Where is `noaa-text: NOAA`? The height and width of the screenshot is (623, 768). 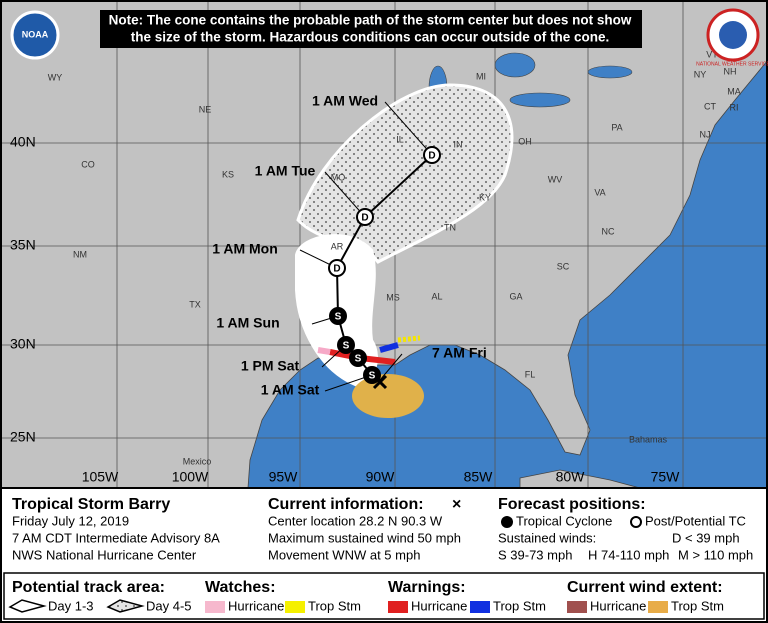 noaa-text: NOAA is located at coordinates (35, 34).